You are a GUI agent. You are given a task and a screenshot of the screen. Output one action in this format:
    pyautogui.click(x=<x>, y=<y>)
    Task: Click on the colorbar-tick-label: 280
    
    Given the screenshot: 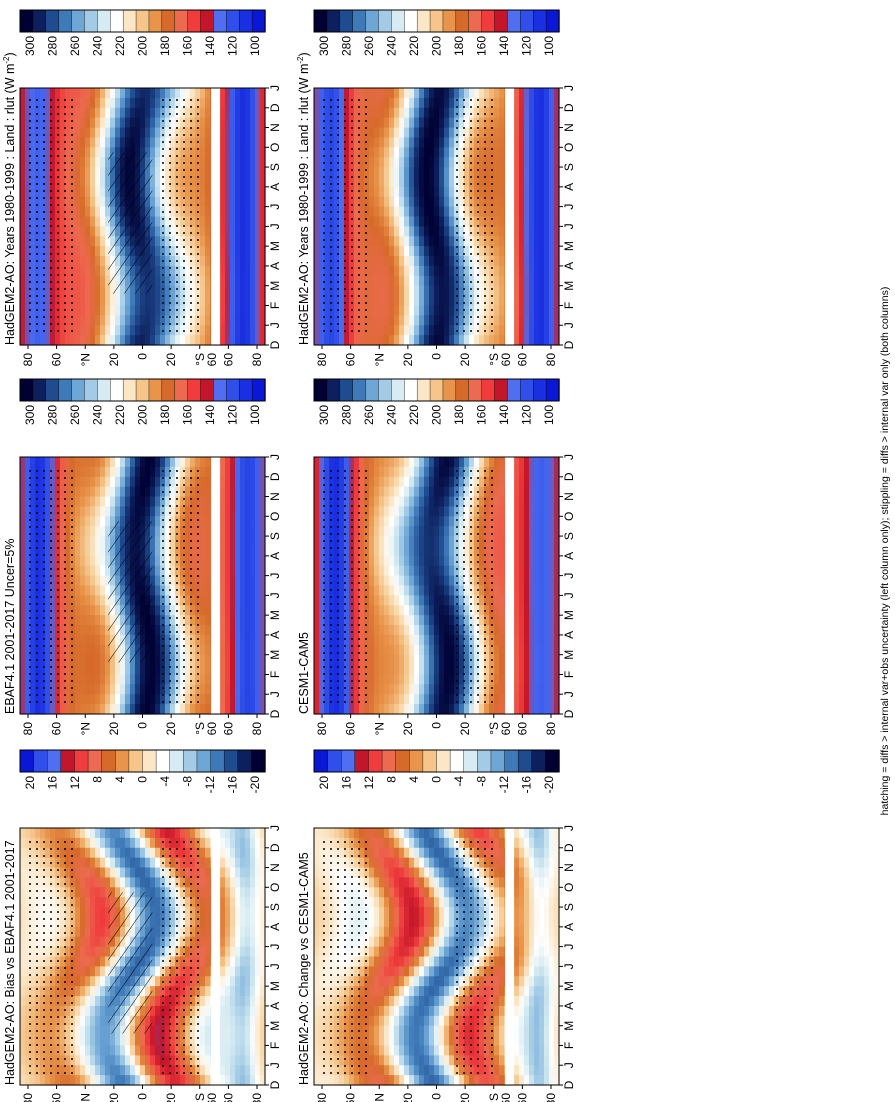 What is the action you would take?
    pyautogui.click(x=347, y=46)
    